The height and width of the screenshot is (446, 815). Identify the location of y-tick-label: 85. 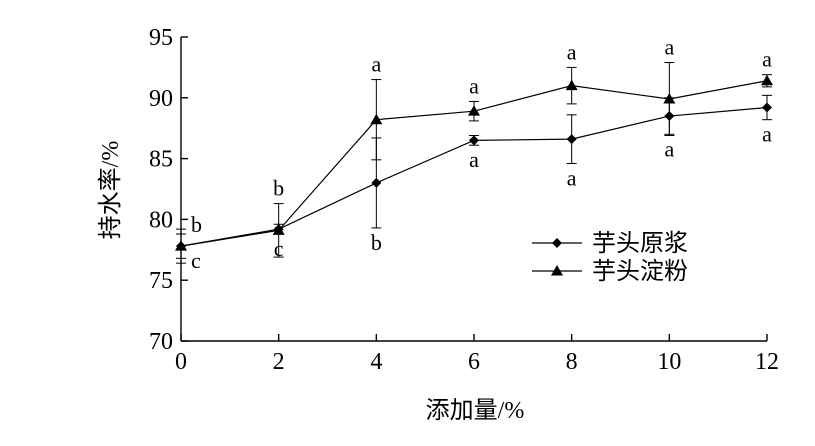
(161, 160).